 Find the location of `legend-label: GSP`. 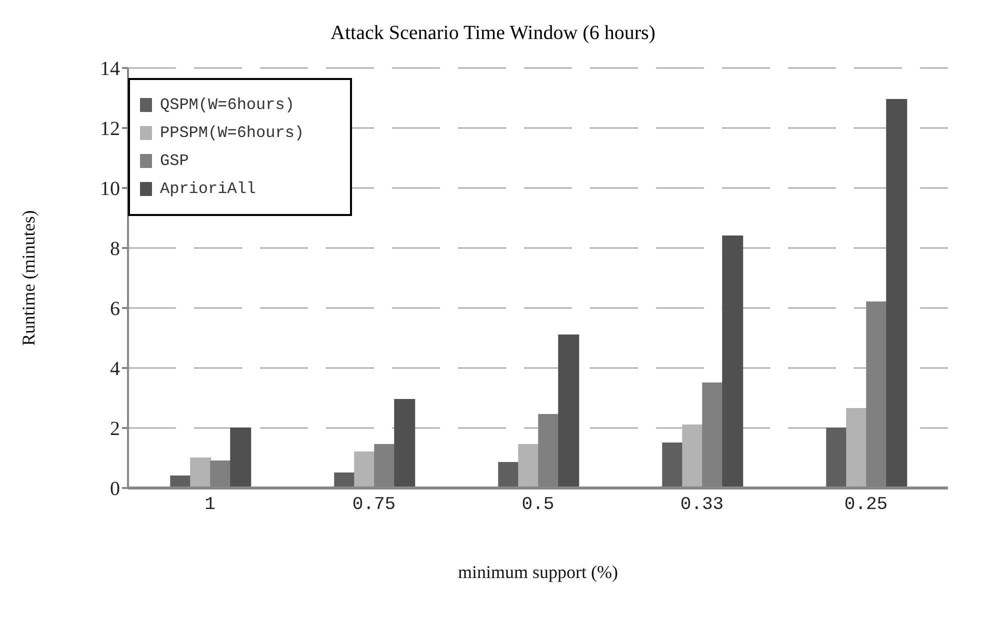

legend-label: GSP is located at coordinates (174, 161).